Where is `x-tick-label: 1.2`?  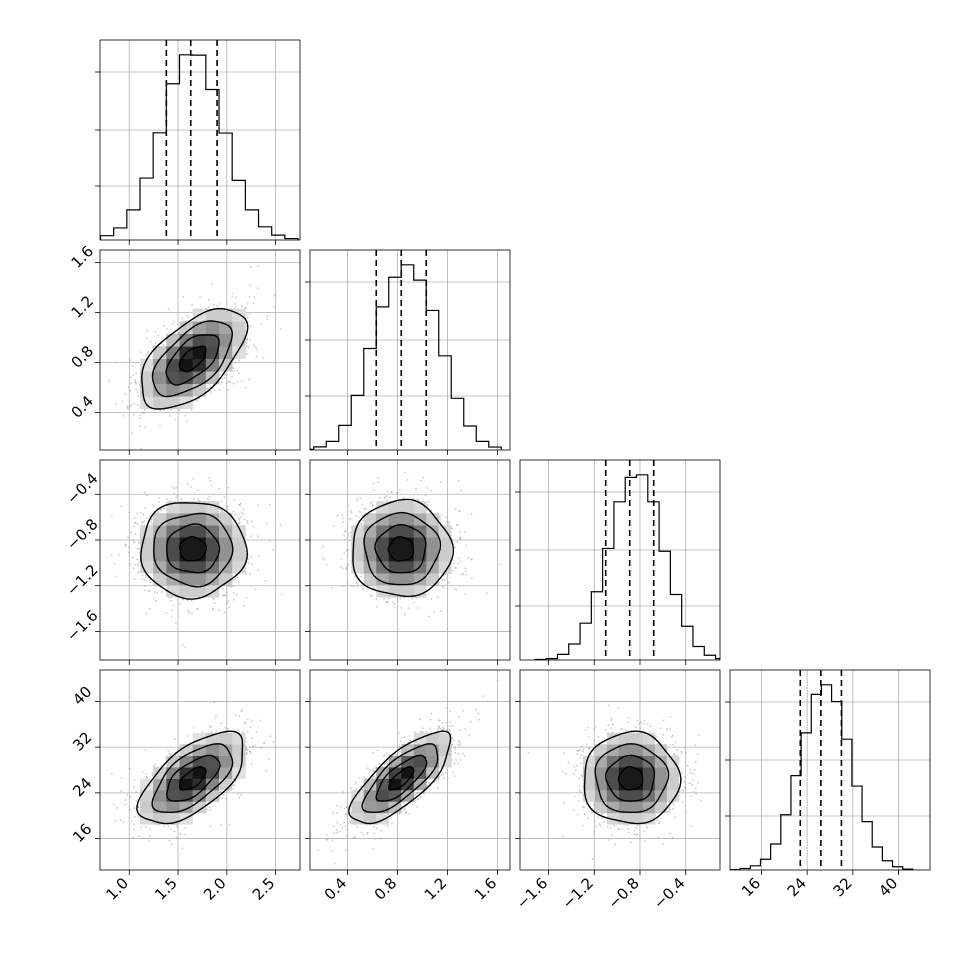 x-tick-label: 1.2 is located at coordinates (436, 889).